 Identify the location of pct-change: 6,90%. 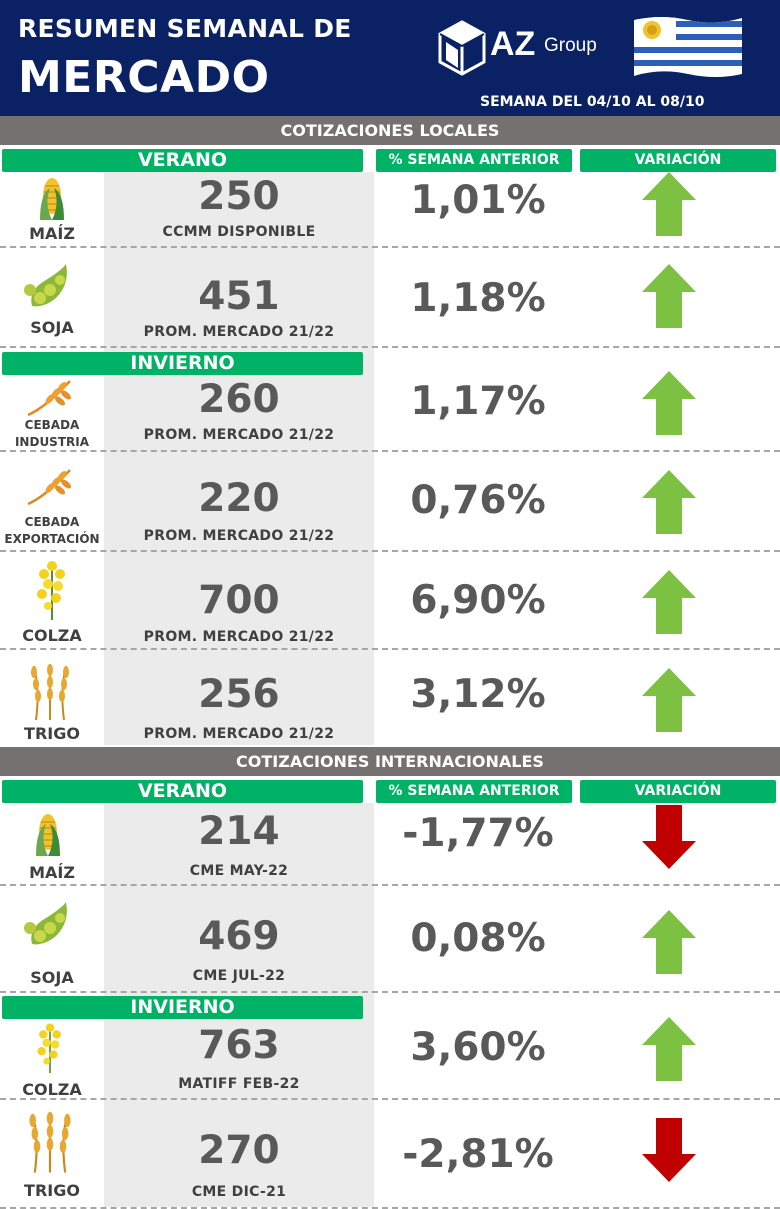
(478, 600).